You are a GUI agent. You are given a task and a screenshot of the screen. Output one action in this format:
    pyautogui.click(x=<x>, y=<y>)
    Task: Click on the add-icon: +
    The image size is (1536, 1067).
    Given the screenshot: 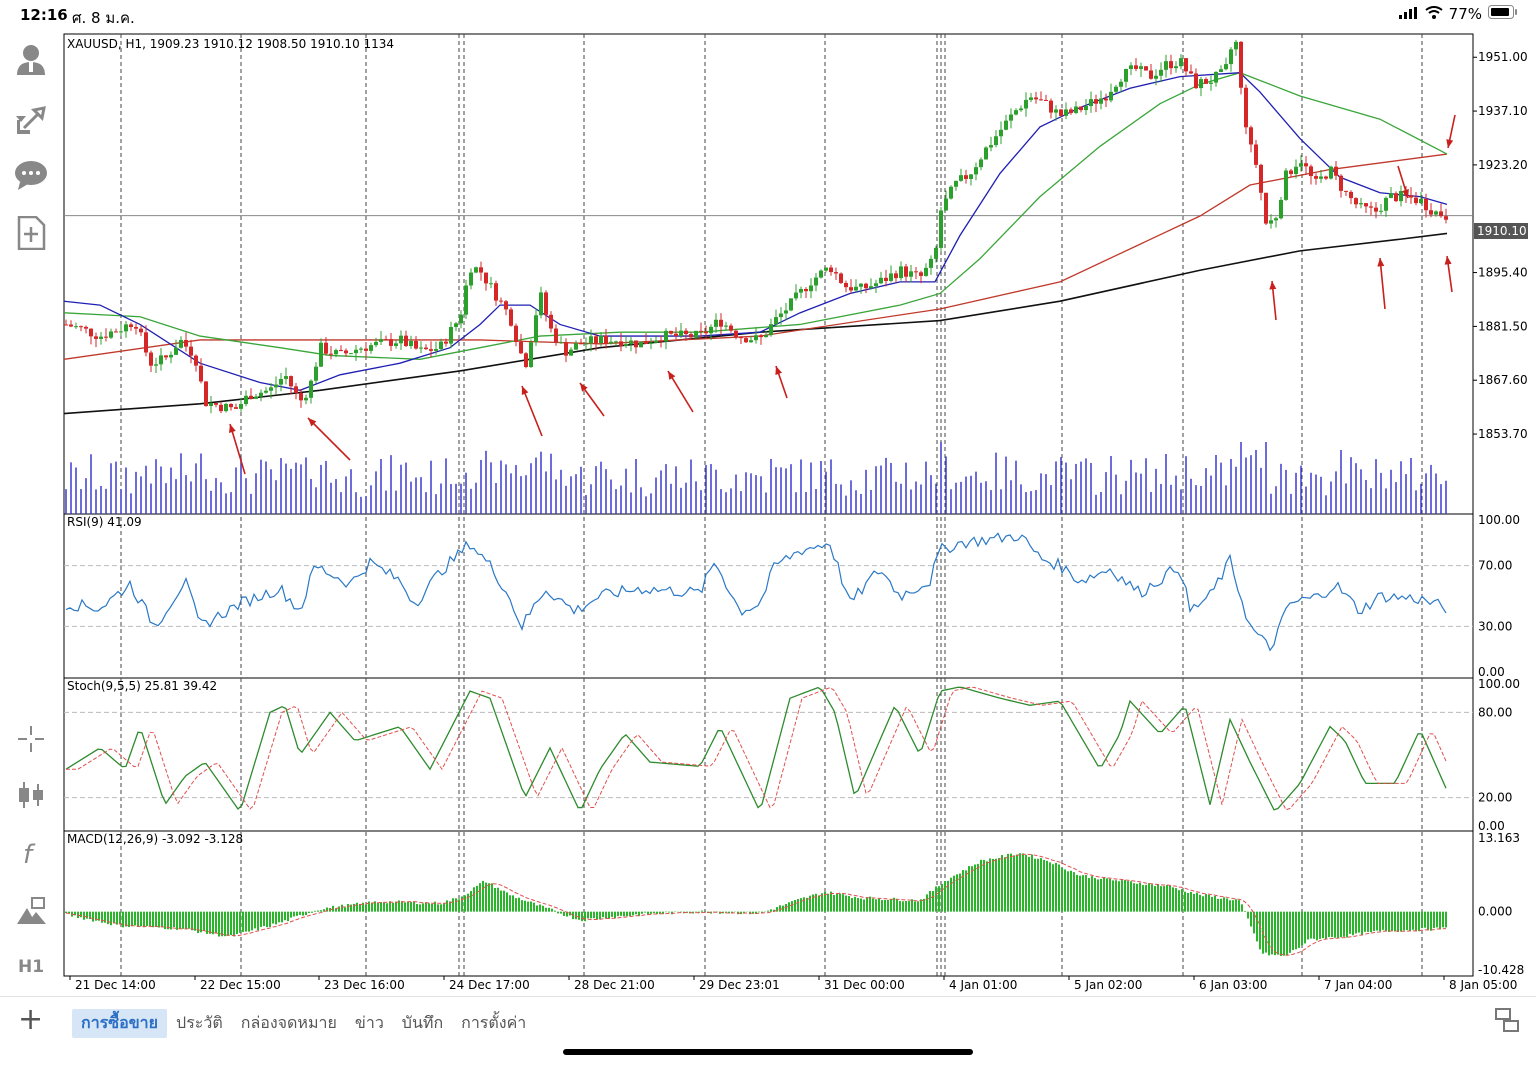 What is the action you would take?
    pyautogui.click(x=31, y=1019)
    